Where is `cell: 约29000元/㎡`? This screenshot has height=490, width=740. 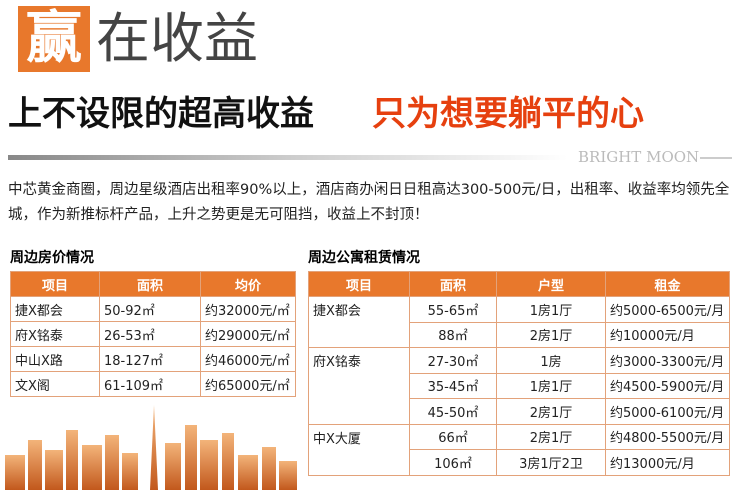 cell: 约29000元/㎡ is located at coordinates (248, 334).